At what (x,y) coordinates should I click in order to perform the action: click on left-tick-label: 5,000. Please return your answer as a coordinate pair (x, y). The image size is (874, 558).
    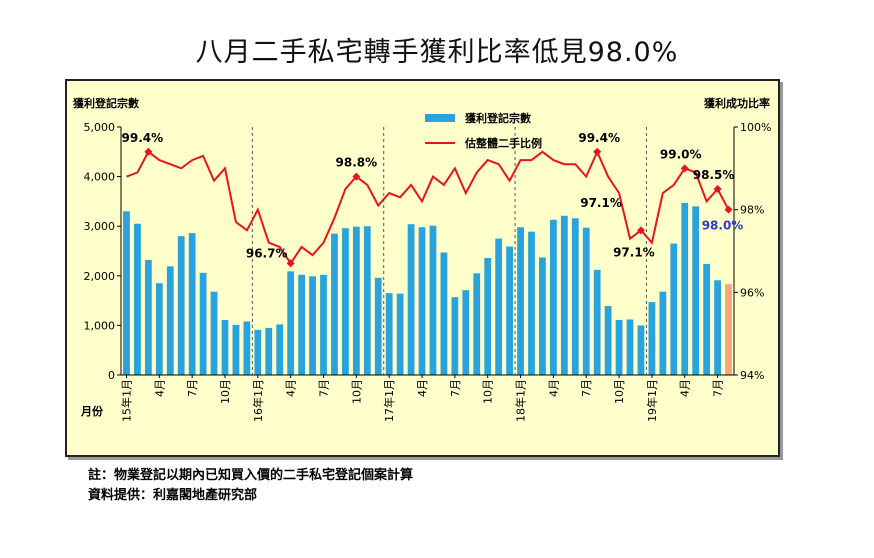
    Looking at the image, I should click on (100, 127).